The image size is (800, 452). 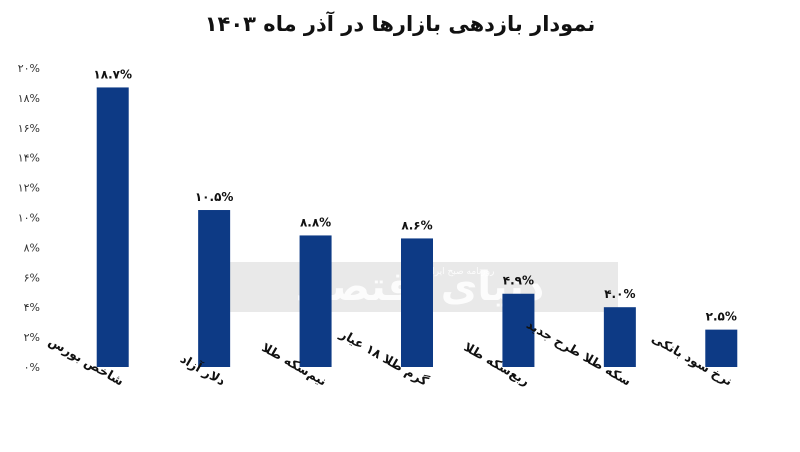 I want to click on y-axis: ۰% ۲% ۴% ۶% ۸% ۱۰% ۱۲% ۱۴% ۱۶% ۱۸% ۲۰%, so click(x=29, y=218).